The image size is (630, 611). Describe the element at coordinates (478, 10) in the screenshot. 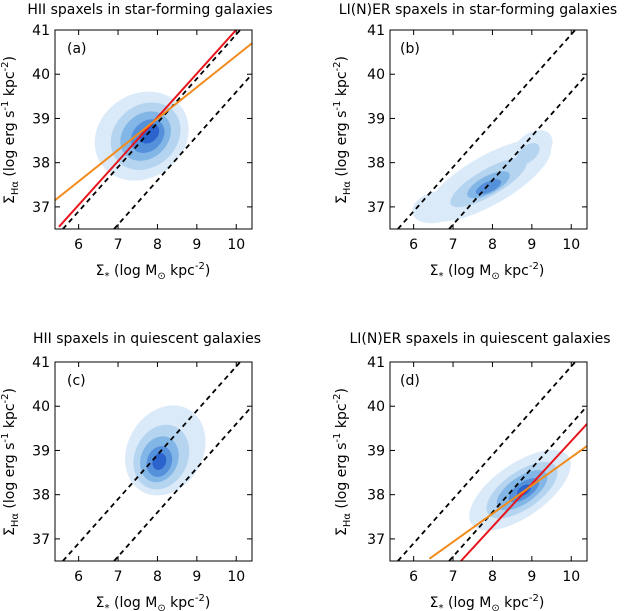

I see `panel-title: LI(N)ER spaxels in star-forming galaxies` at that location.